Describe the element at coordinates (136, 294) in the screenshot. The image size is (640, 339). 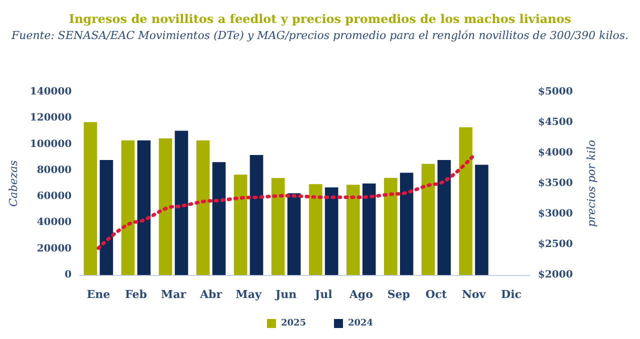
I see `x-tick-label: Feb` at that location.